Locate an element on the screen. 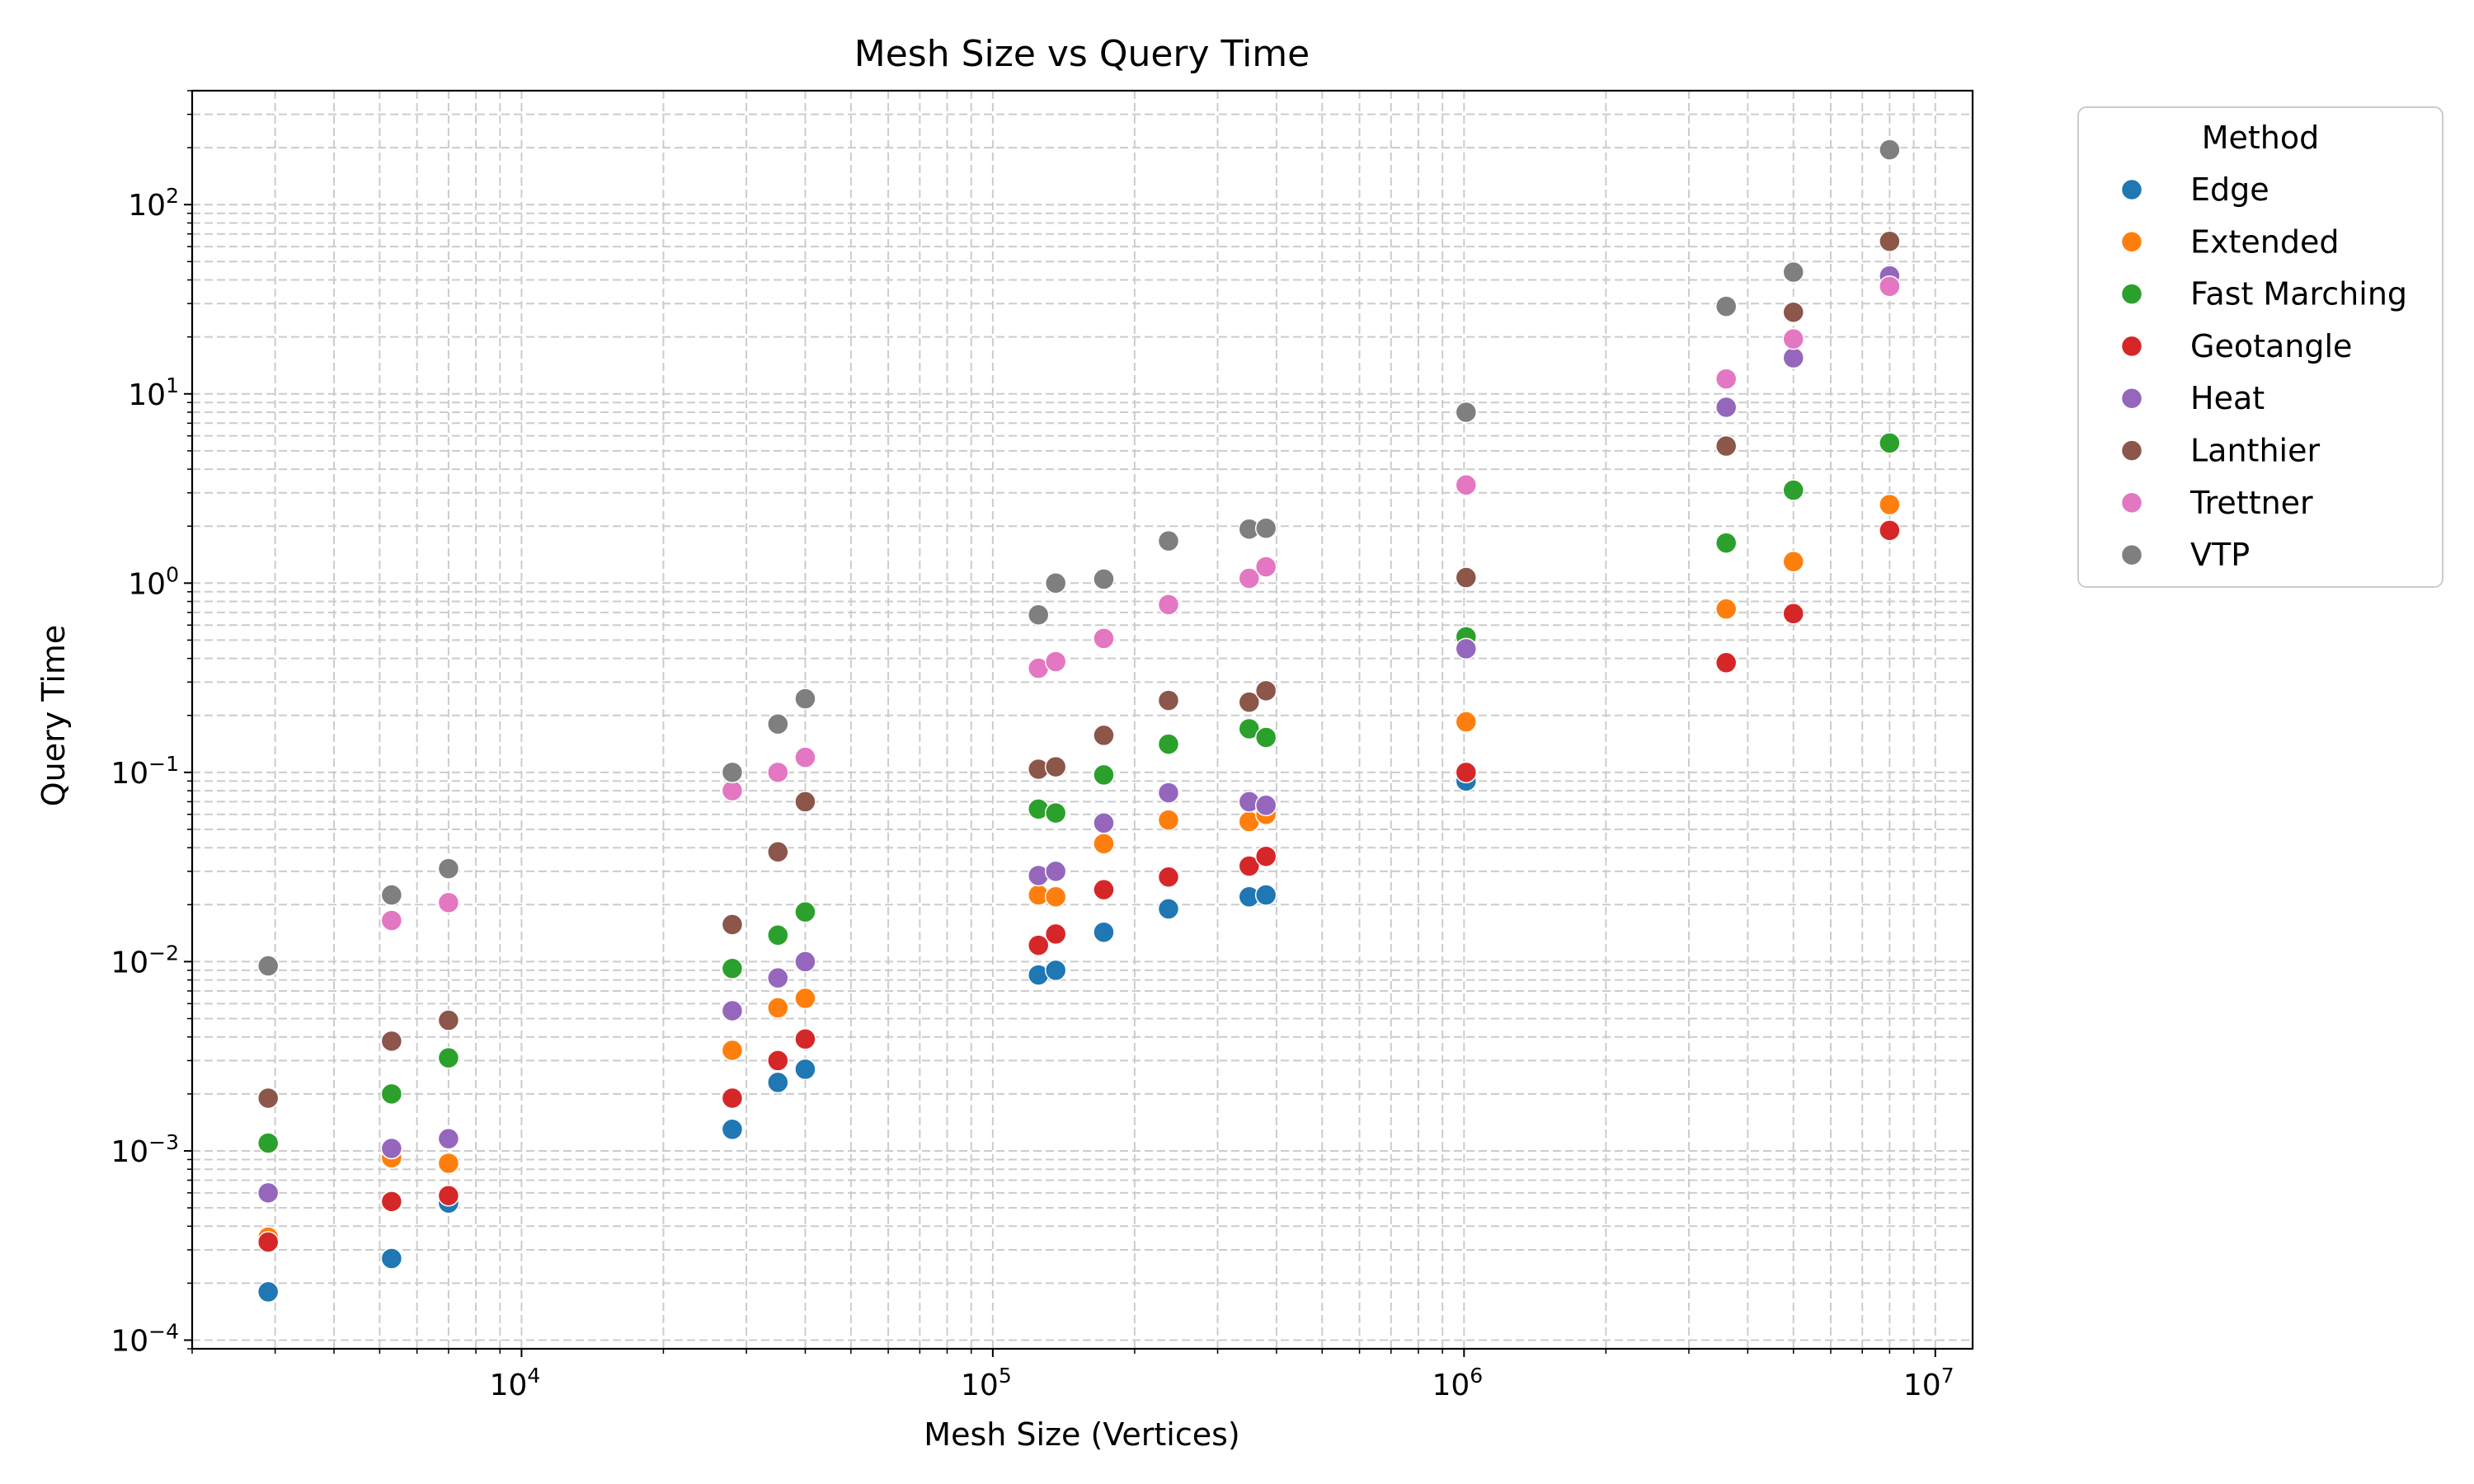  y-tick-label: 10⁰ is located at coordinates (153, 581).